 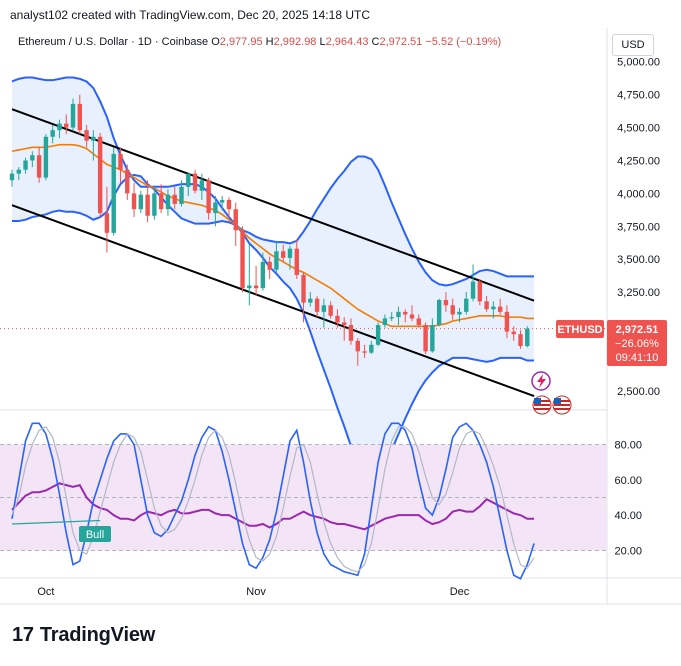 I want to click on price-tick-label: 3,750.00, so click(x=638, y=227).